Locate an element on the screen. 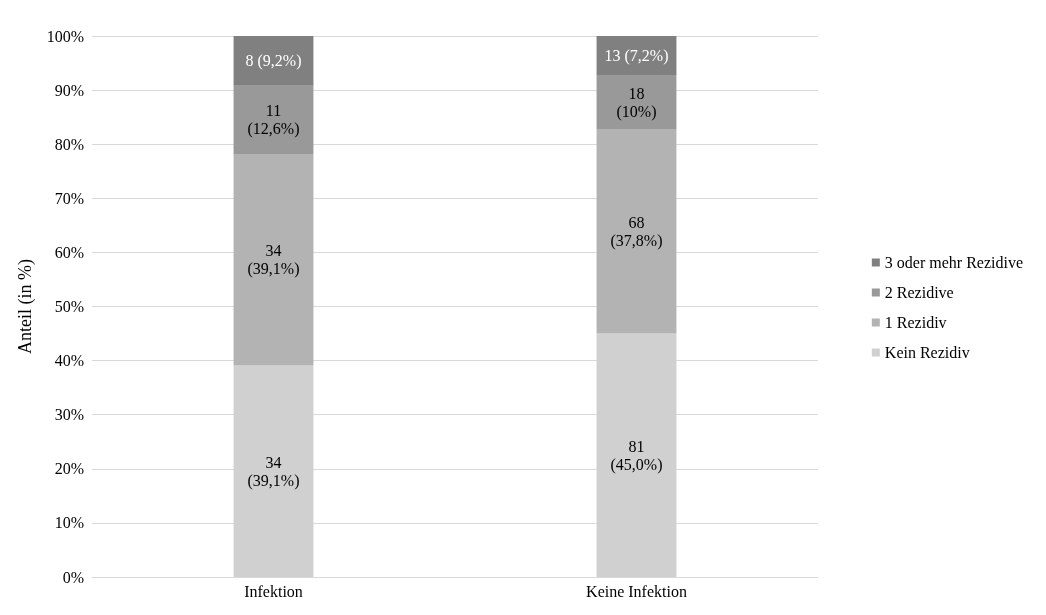 This screenshot has height=615, width=1046. data-label: 11 (12,6%) is located at coordinates (273, 120).